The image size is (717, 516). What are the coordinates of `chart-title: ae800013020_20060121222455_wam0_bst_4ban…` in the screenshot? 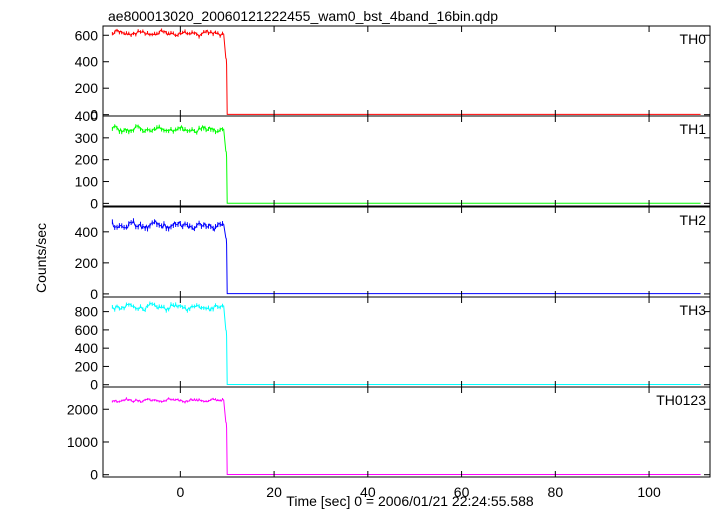 It's located at (303, 16).